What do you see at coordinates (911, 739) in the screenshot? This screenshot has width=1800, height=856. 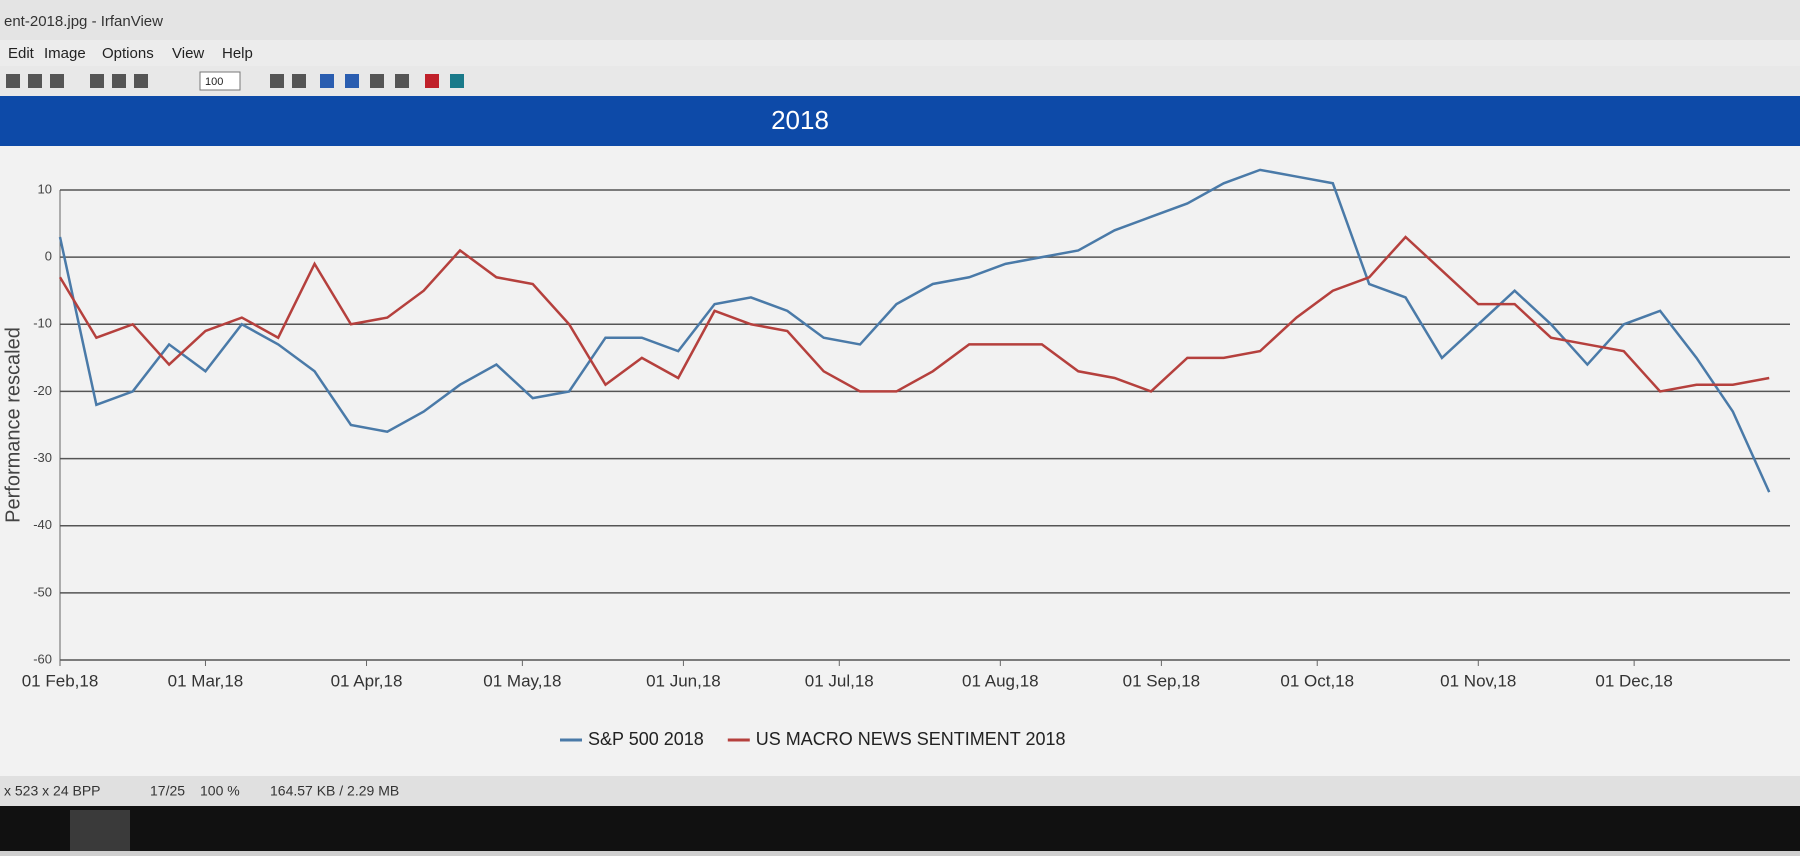 I see `legend-label: US MACRO NEWS SENTIMENT 2018` at bounding box center [911, 739].